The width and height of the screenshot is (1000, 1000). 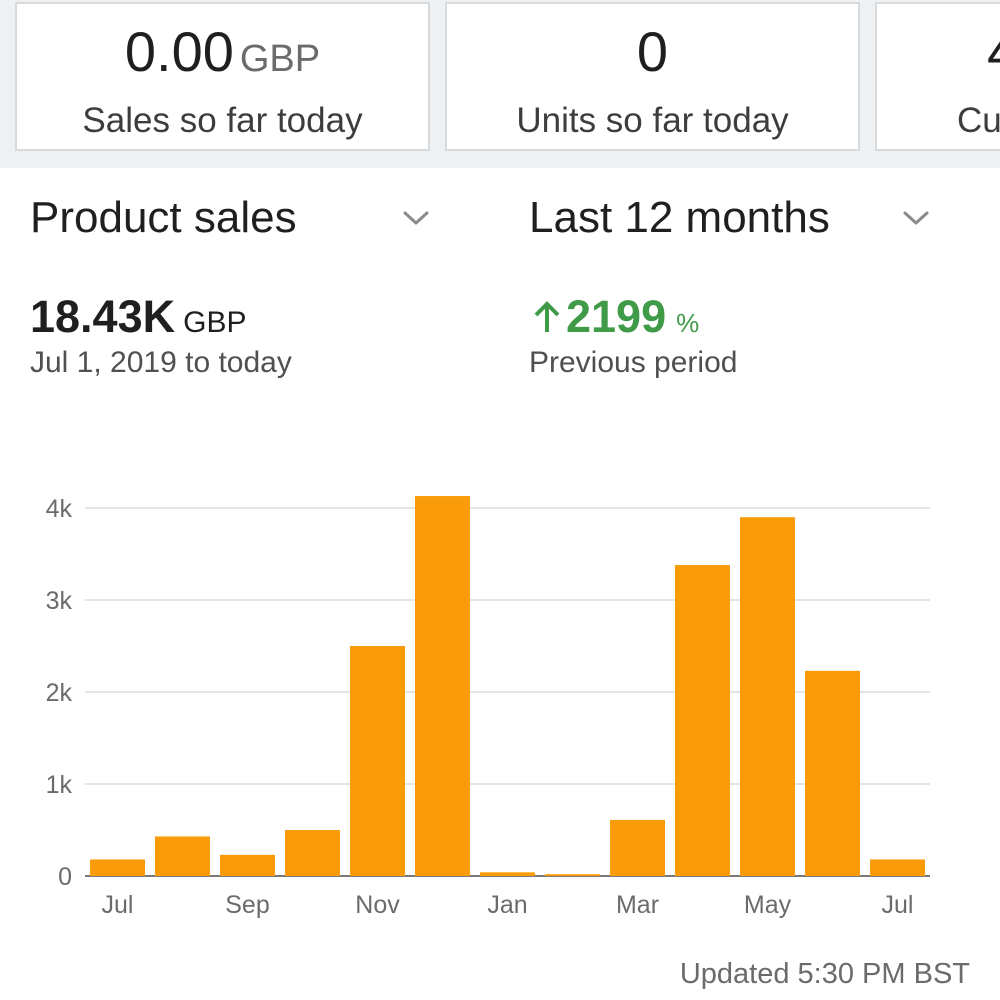 I want to click on units-today-card: 0 Units so far today, so click(x=652, y=76).